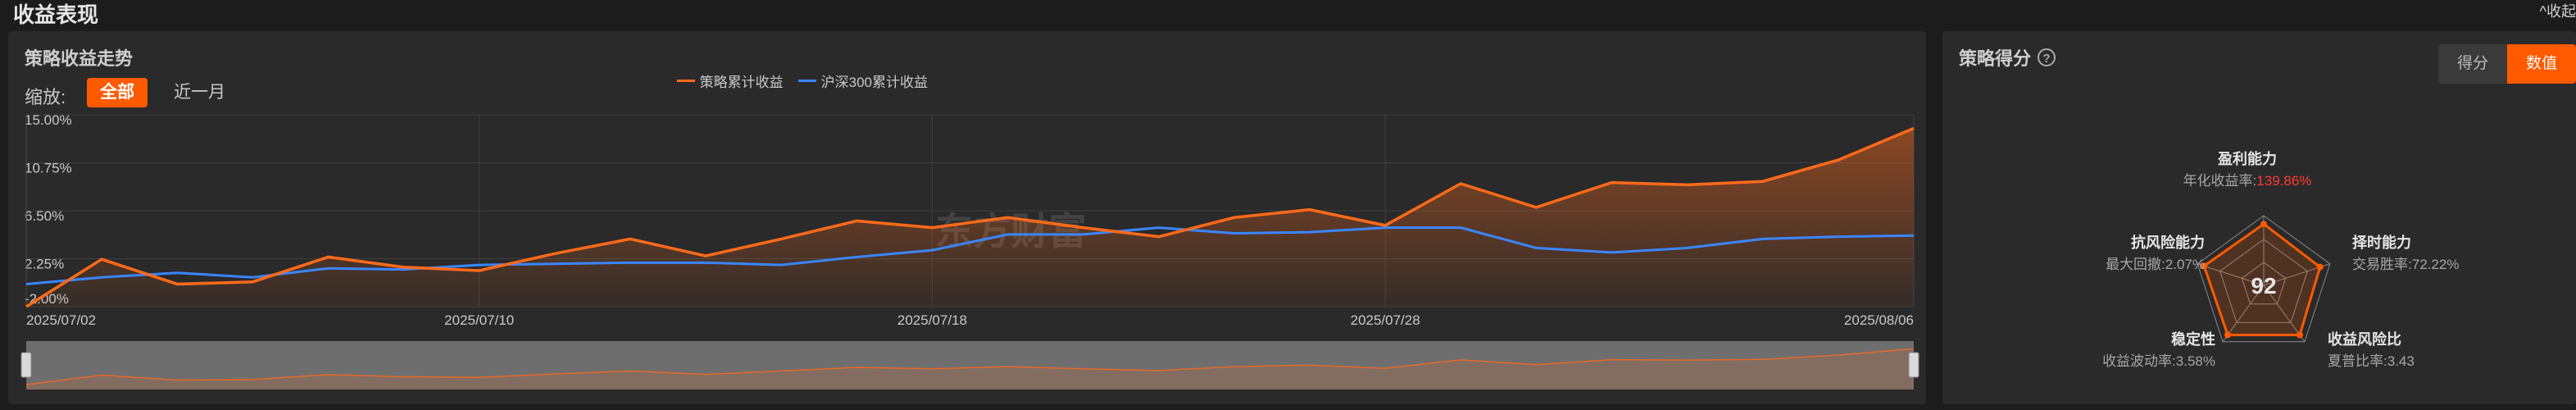 This screenshot has height=410, width=2576. What do you see at coordinates (2472, 64) in the screenshot?
I see `toggle-score-button: 得分` at bounding box center [2472, 64].